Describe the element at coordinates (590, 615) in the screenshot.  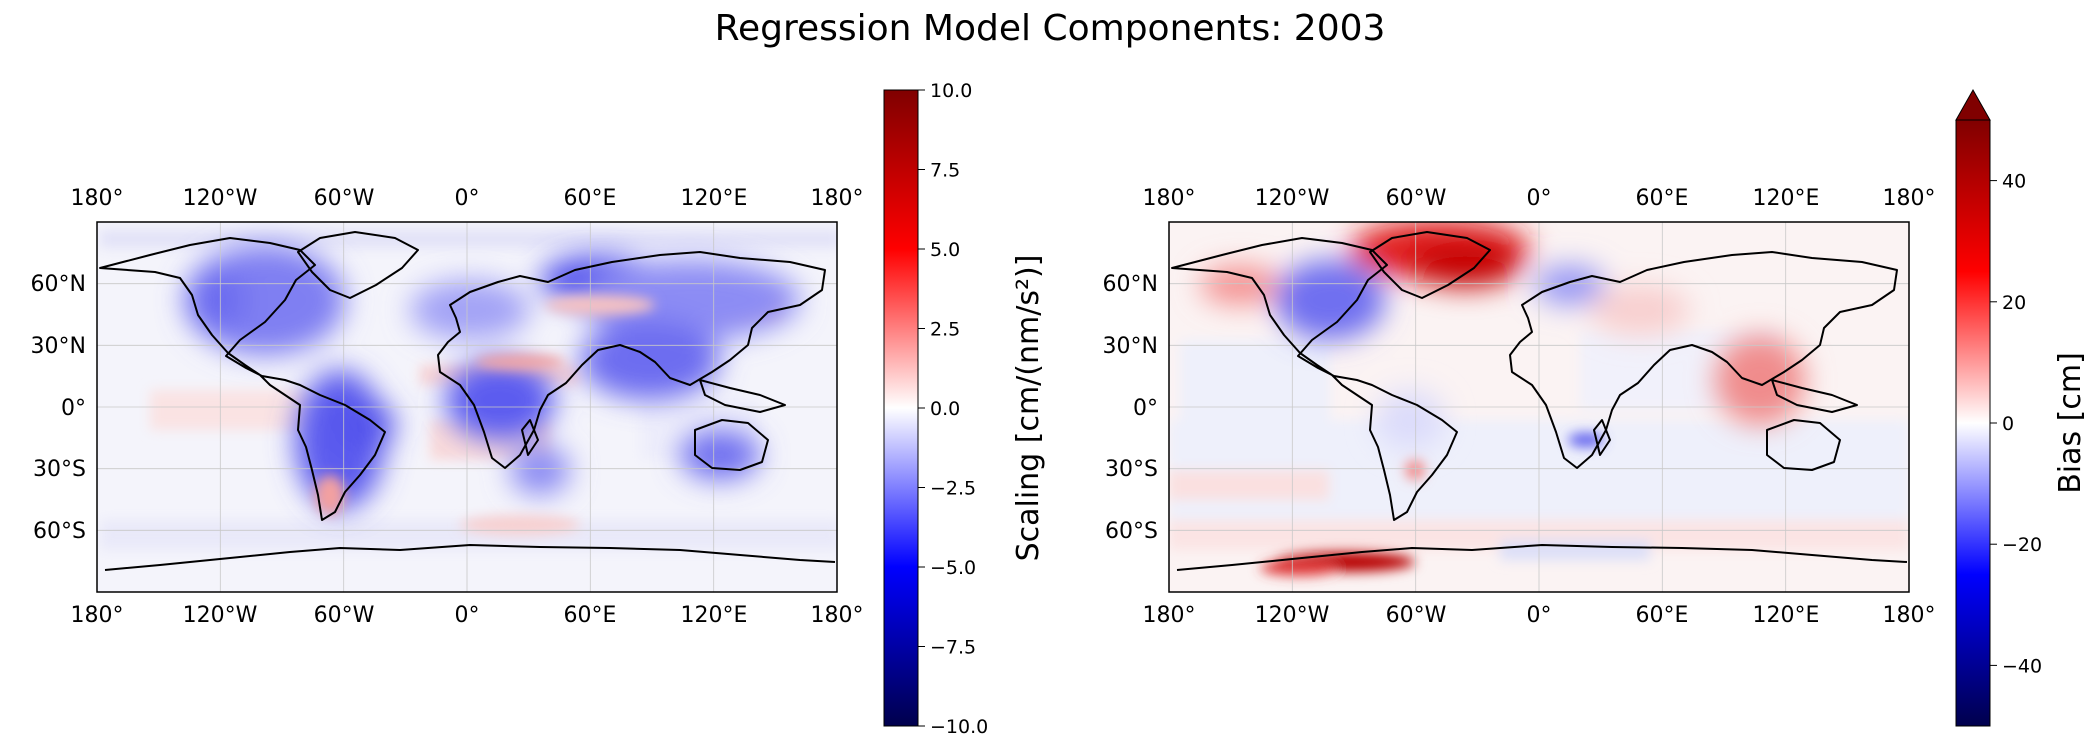
I see `scaling-bottom-tick-60e: 60°E` at that location.